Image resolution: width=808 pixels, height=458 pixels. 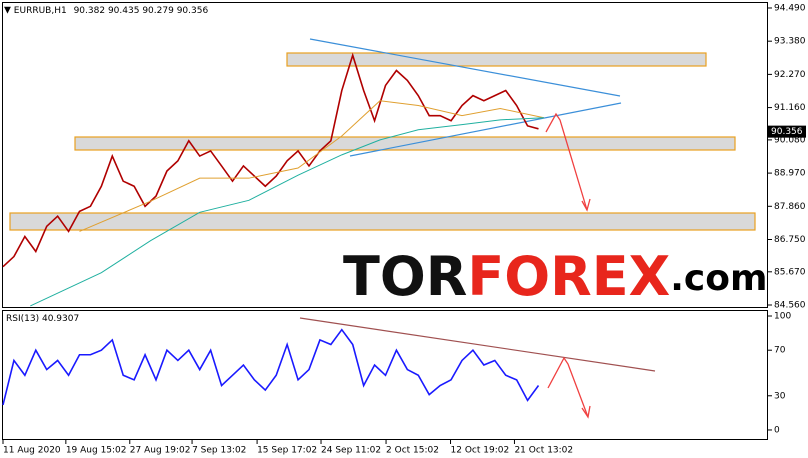 What do you see at coordinates (32, 451) in the screenshot?
I see `x-tick-label: 11 Aug 2020` at bounding box center [32, 451].